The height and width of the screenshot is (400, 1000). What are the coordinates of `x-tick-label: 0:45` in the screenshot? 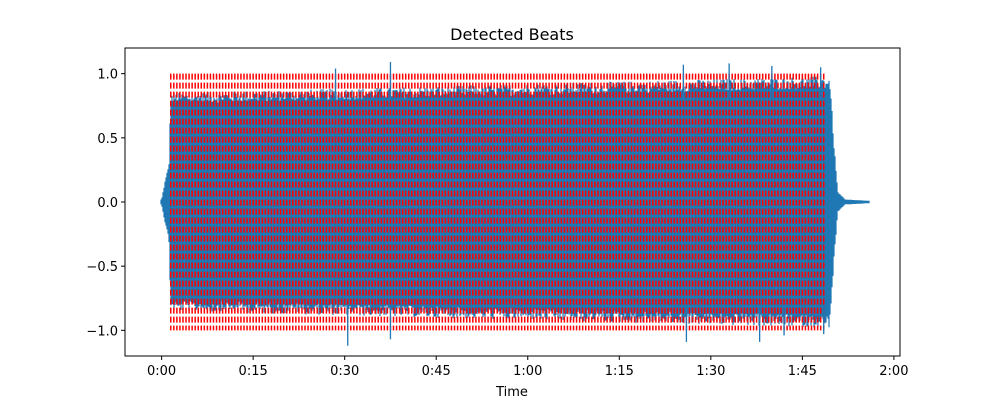 It's located at (436, 371).